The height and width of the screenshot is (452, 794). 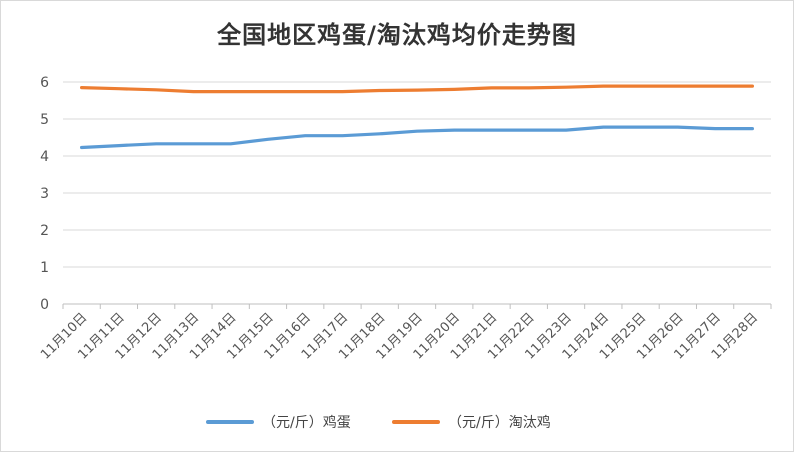 What do you see at coordinates (397, 35) in the screenshot?
I see `chart-title: 全国地区鸡蛋/淘汰鸡均价走势图` at bounding box center [397, 35].